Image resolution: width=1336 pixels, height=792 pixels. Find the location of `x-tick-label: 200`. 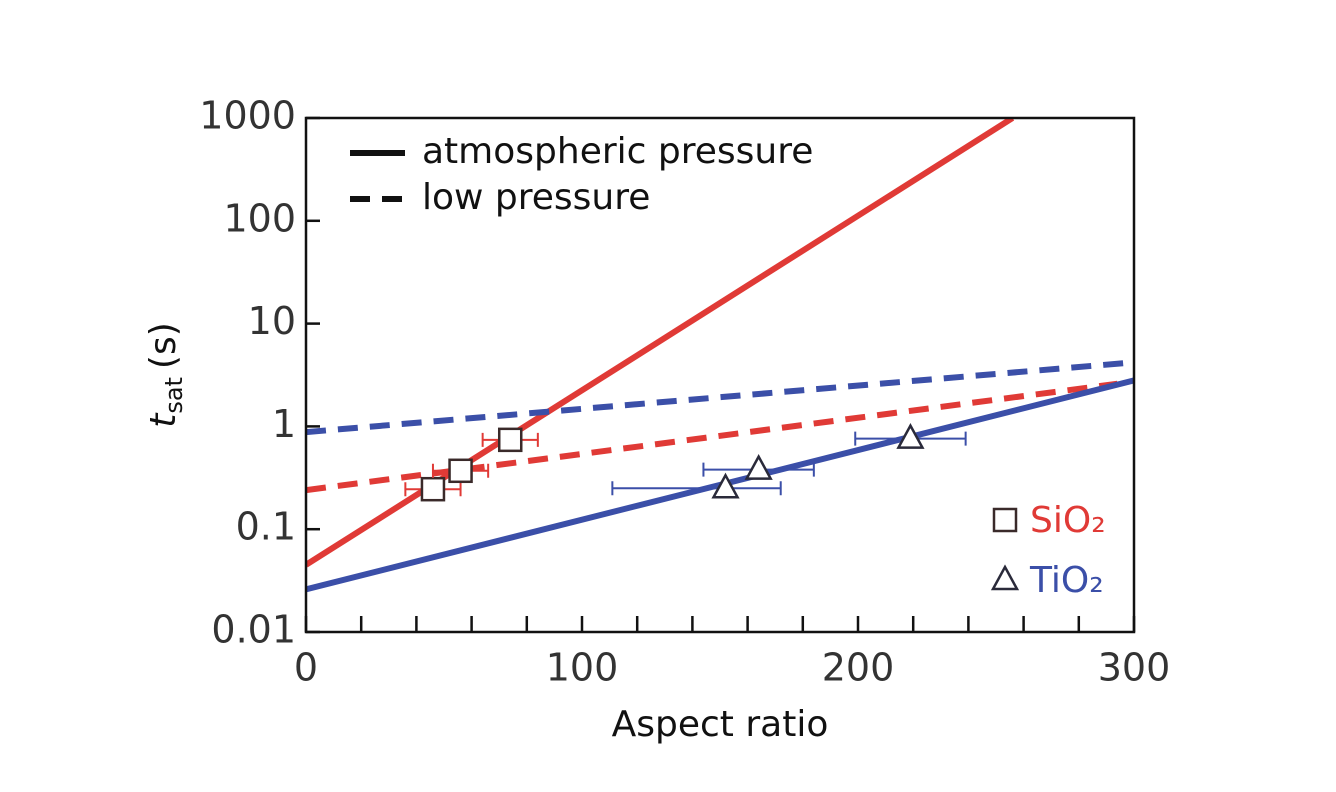

x-tick-label: 200 is located at coordinates (858, 668).